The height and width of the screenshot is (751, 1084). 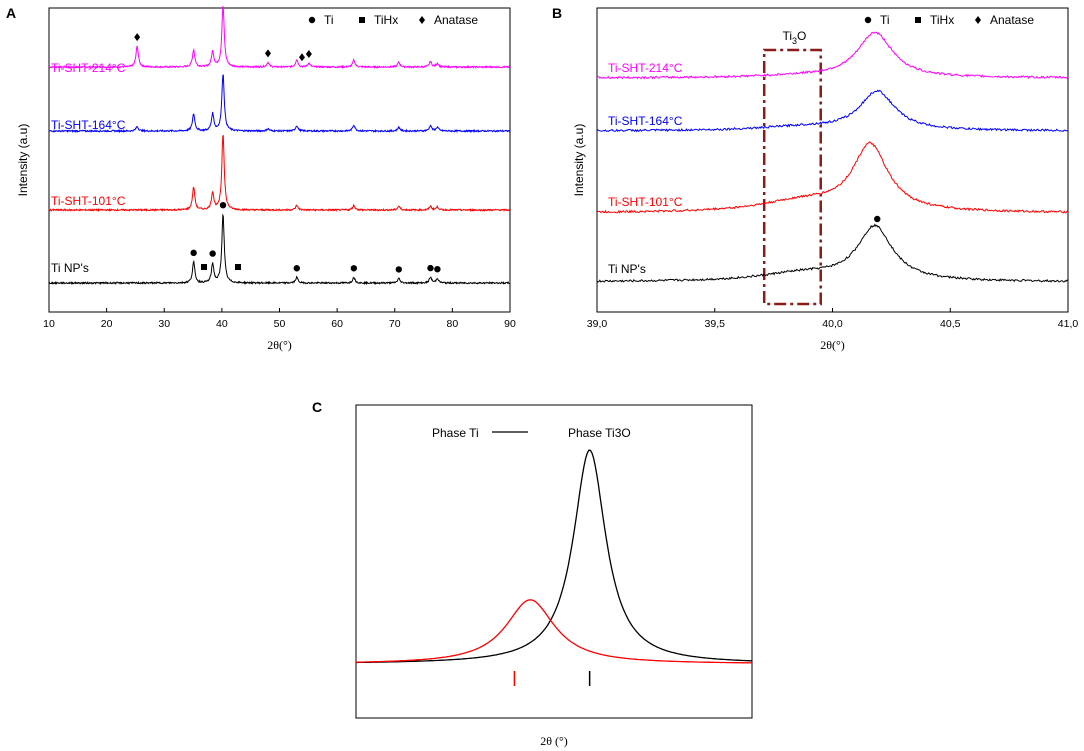 I want to click on panel-b-letter: B, so click(x=557, y=13).